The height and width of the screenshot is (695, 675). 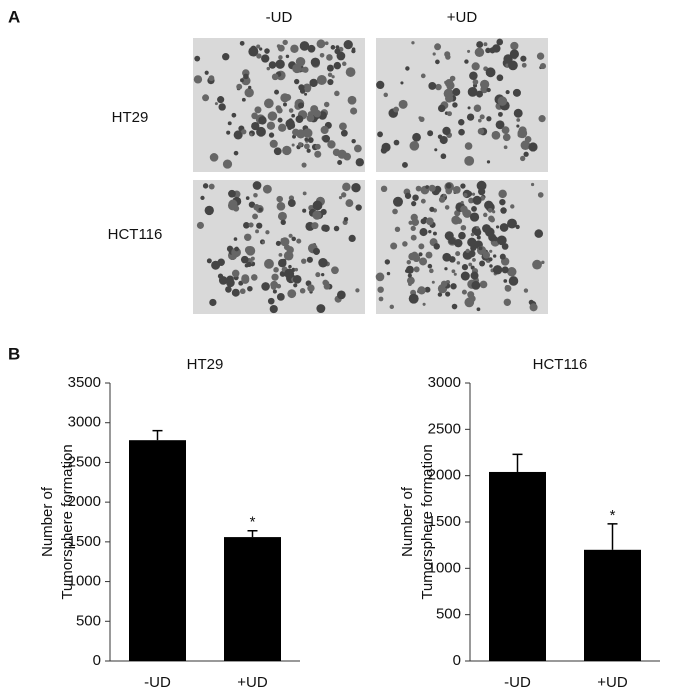 I want to click on x-tick-label: +UD, so click(x=612, y=682).